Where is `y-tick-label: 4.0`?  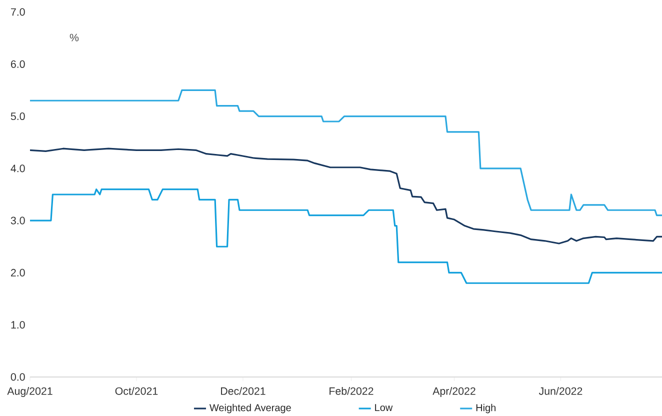 y-tick-label: 4.0 is located at coordinates (17, 168).